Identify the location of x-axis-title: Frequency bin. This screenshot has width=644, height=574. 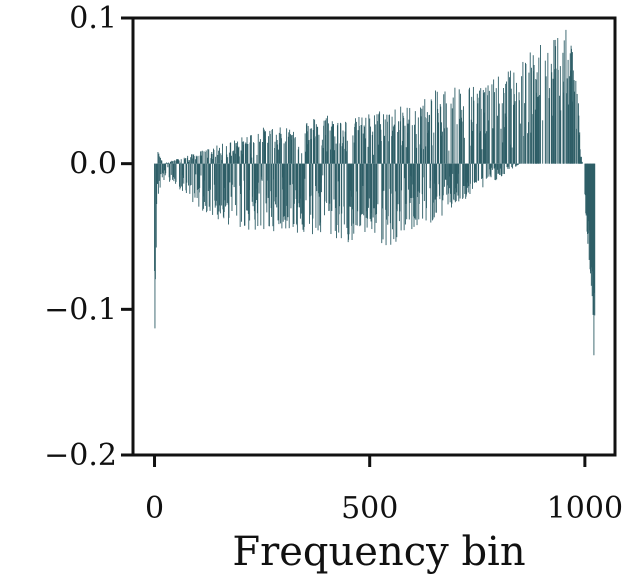
(378, 551).